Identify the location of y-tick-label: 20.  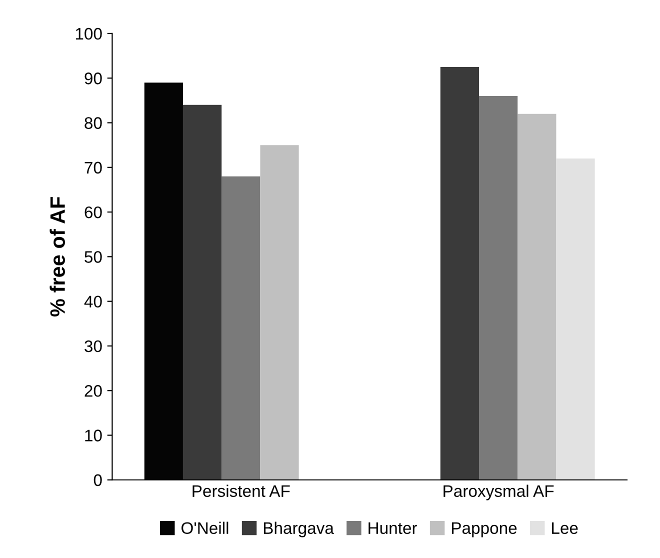
(93, 391).